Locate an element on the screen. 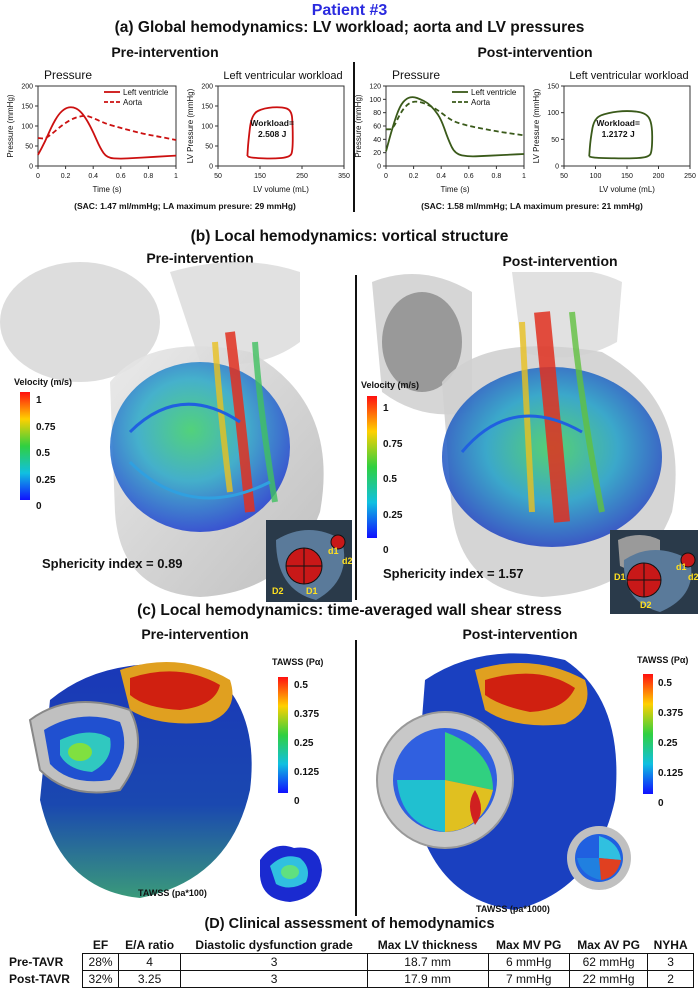 This screenshot has width=699, height=991. table-cell: 18.7 mm is located at coordinates (427, 962).